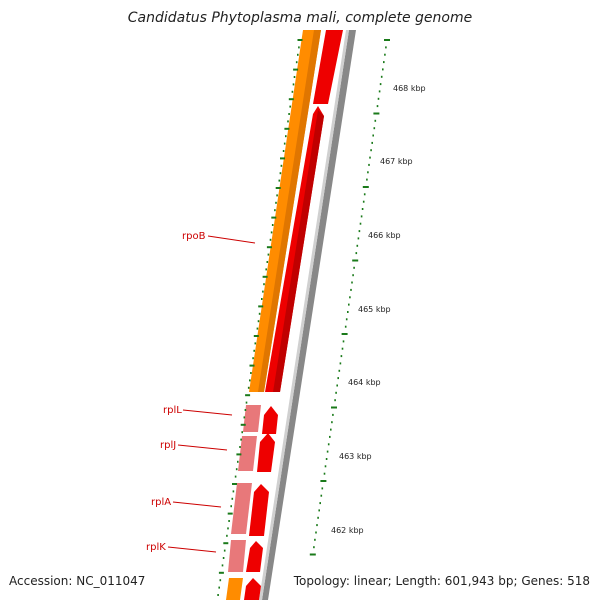  I want to click on operon-track-upper-shade, so click(289, 211).